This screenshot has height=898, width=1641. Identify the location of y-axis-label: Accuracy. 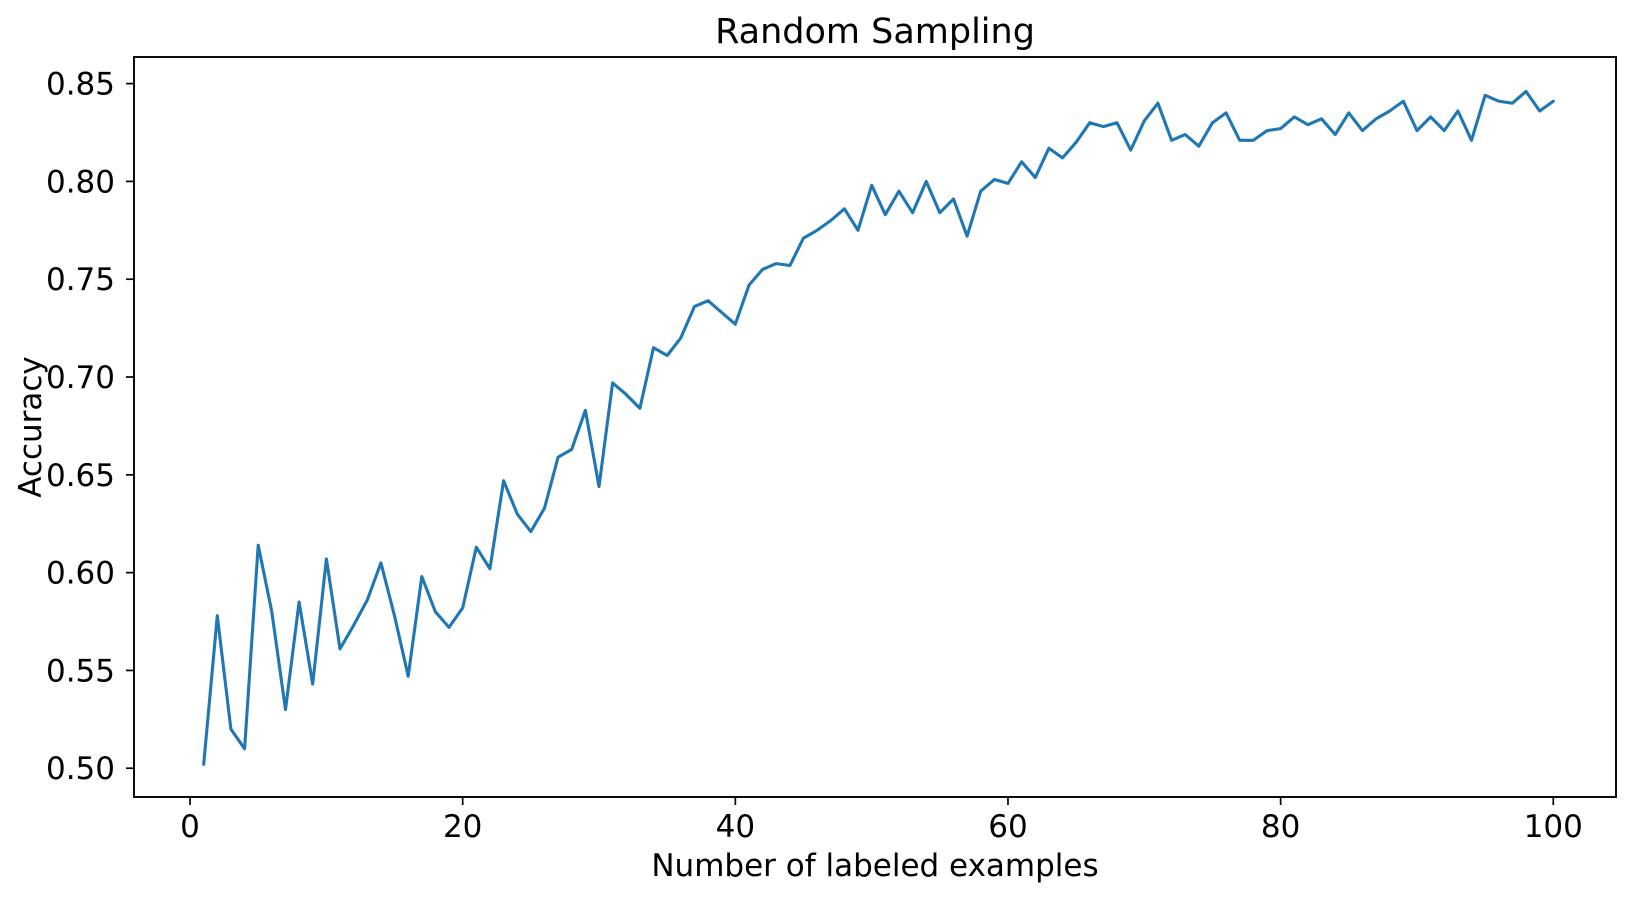
(31, 427).